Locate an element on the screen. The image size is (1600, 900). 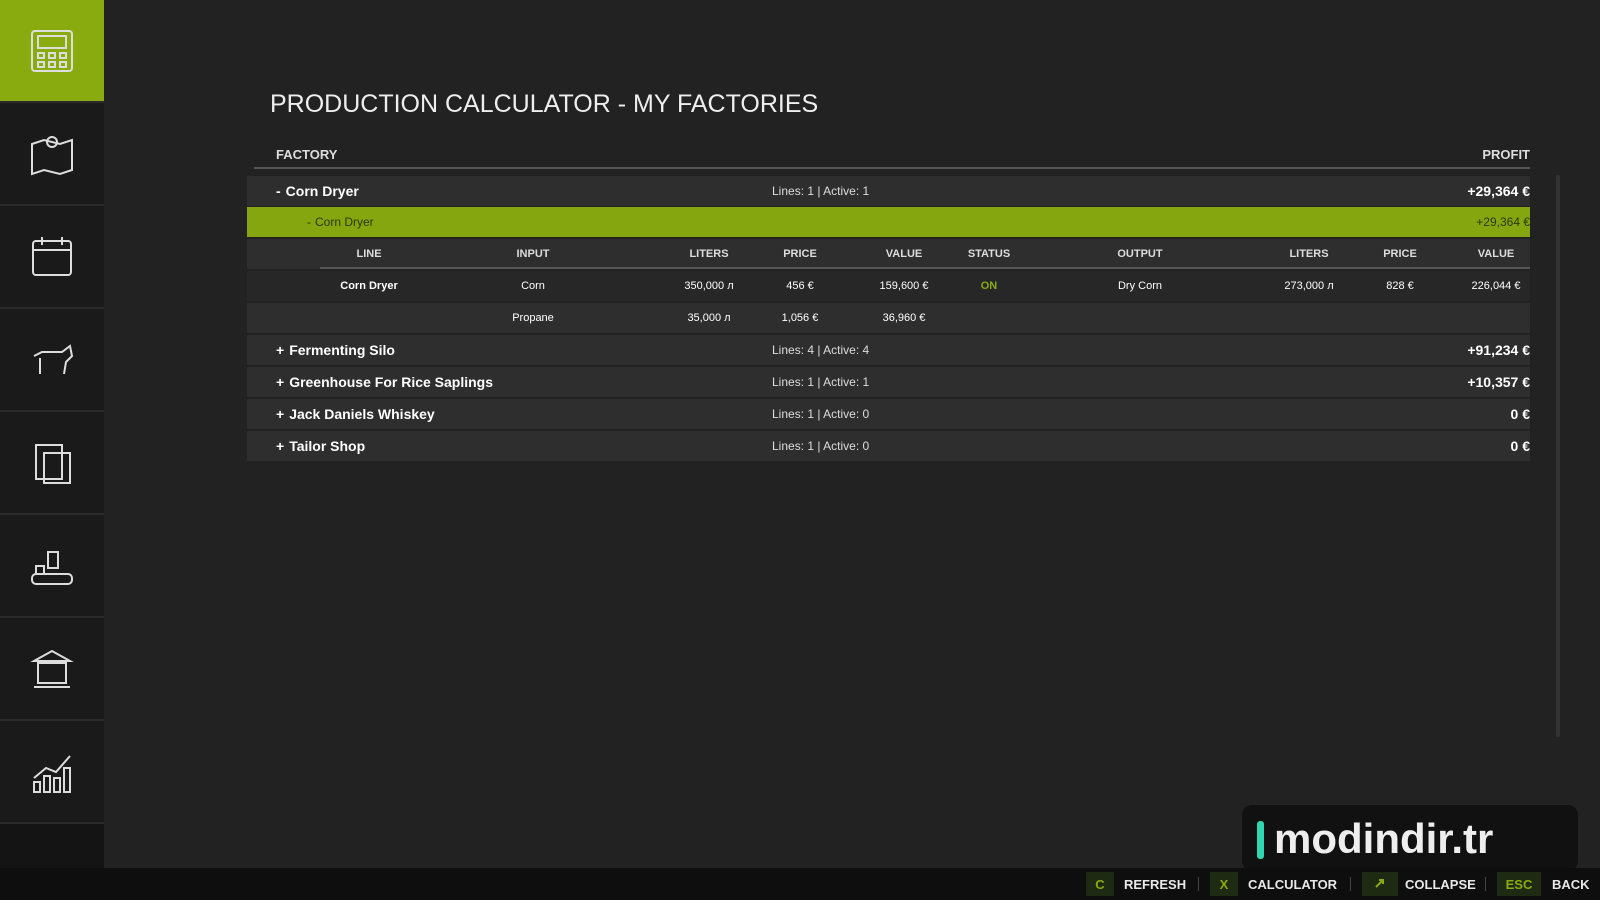
key-label: COLLAPSE is located at coordinates (1440, 884).